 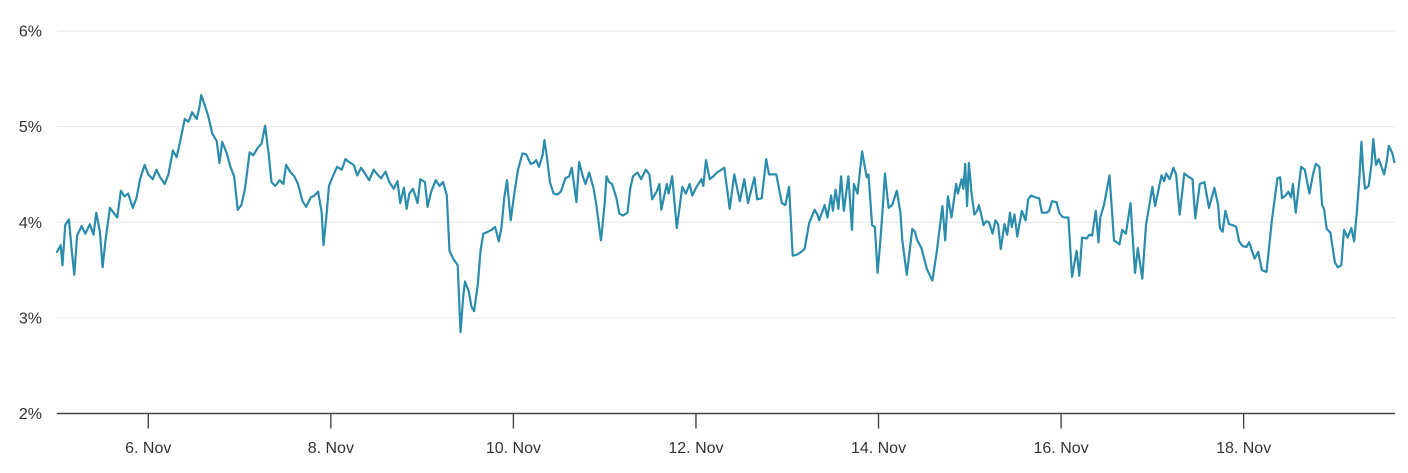 I want to click on x-axis-label: 14. Nov, so click(x=878, y=448).